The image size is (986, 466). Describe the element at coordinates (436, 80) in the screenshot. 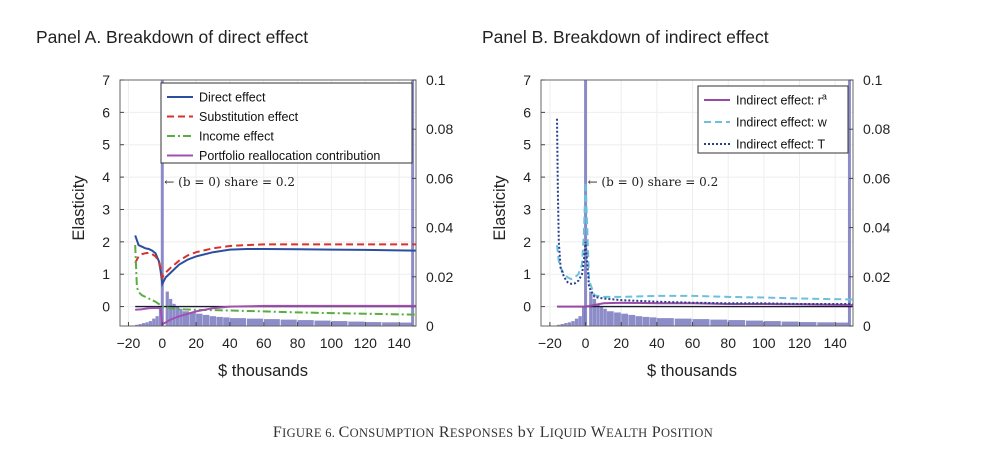

I see `y2-tick-label: 0.1` at that location.